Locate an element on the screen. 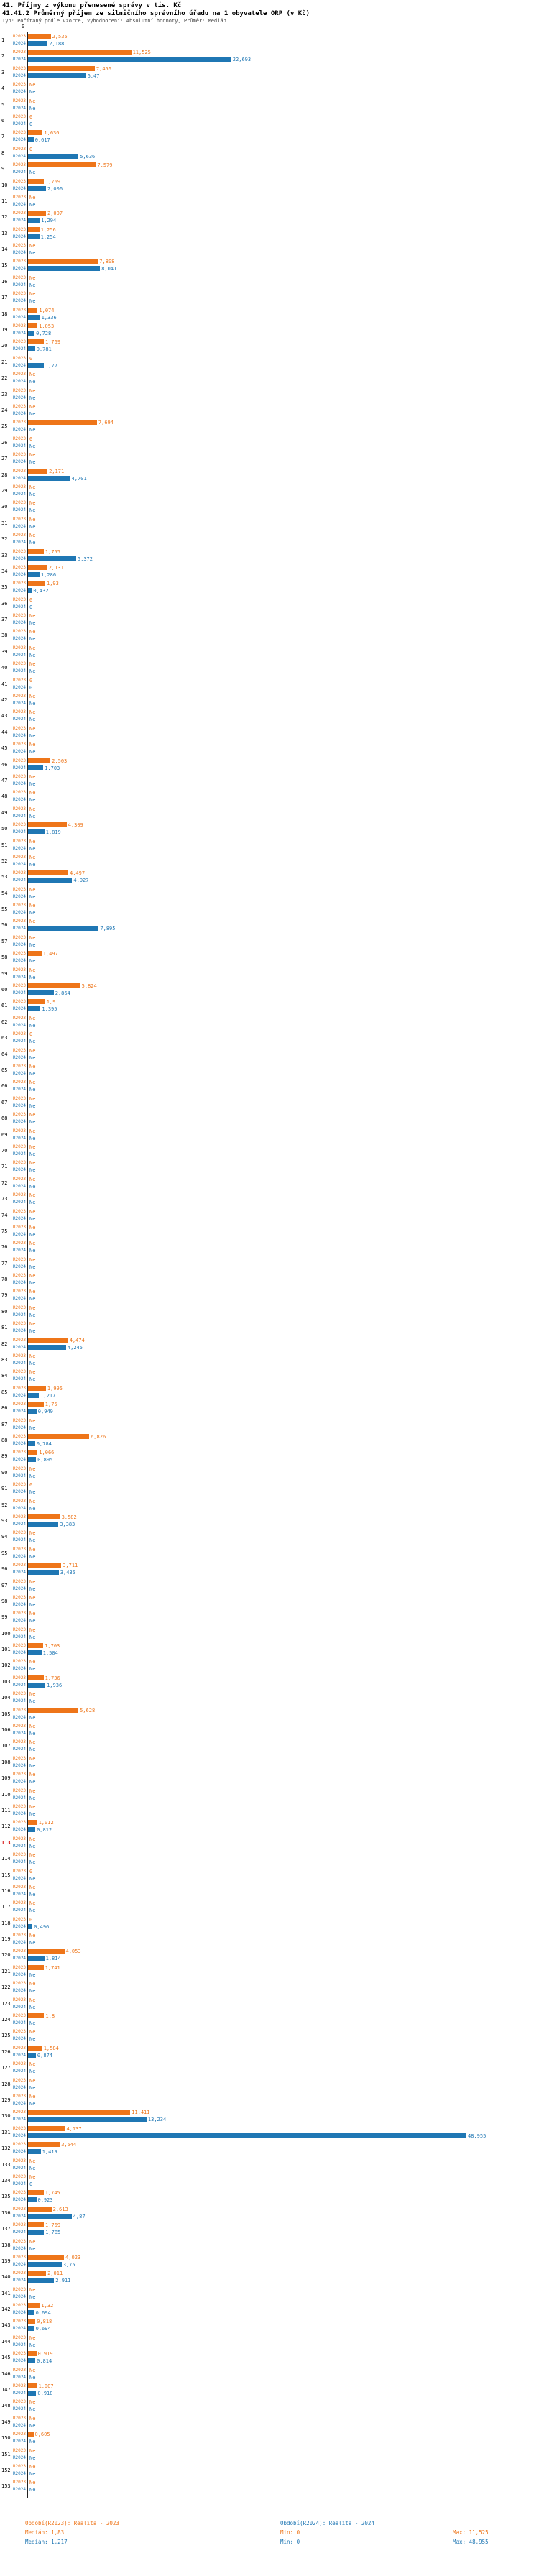 The image size is (539, 2576). bar-line-r2024: R2024 2,911 is located at coordinates (269, 2280).